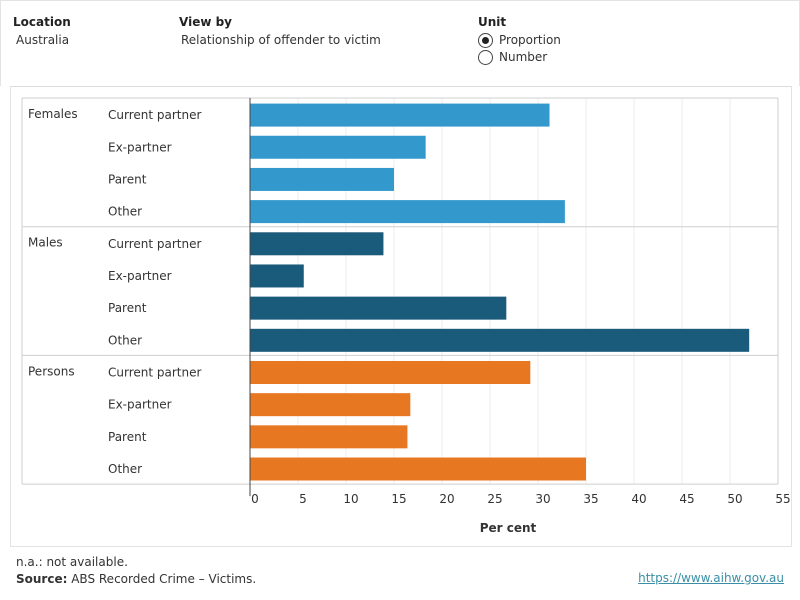  I want to click on location-label: Location, so click(42, 22).